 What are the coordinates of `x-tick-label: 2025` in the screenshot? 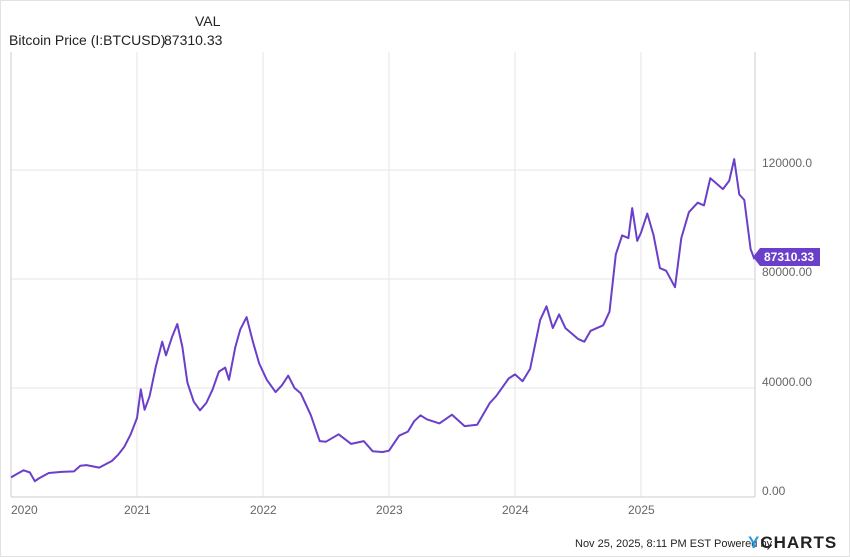 It's located at (641, 510).